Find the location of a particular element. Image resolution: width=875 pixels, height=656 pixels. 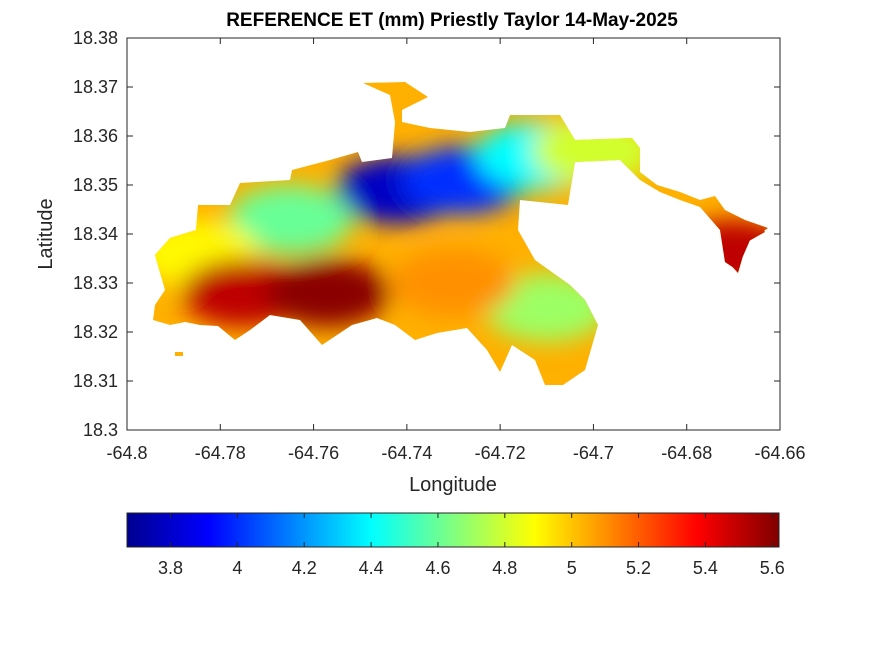

x-tick-label: -64.74 is located at coordinates (406, 453).